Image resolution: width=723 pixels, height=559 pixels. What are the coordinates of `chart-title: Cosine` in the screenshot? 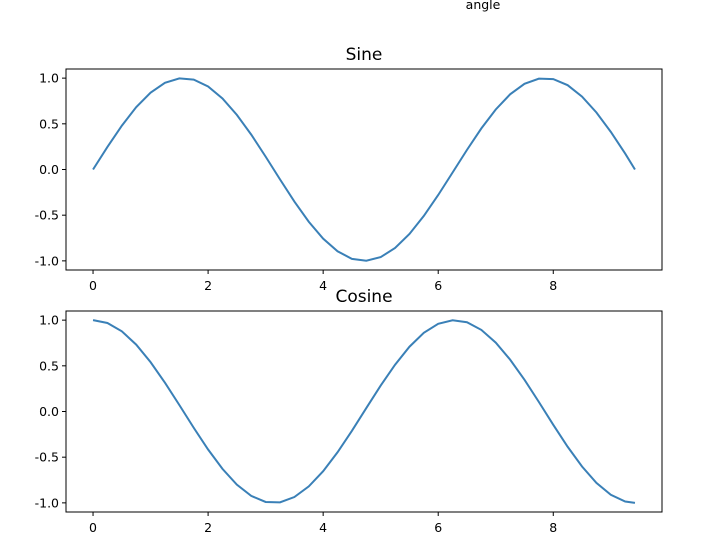 It's located at (363, 297).